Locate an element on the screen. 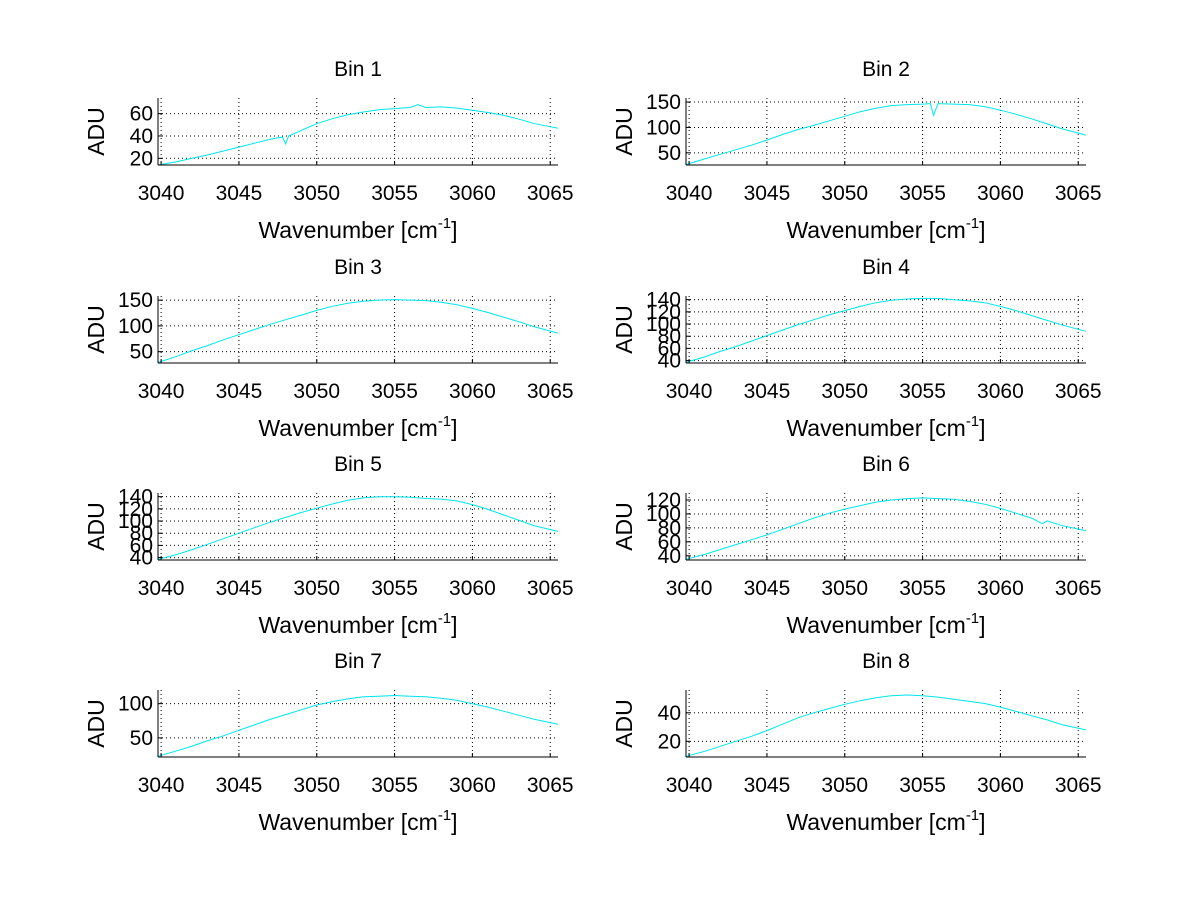  subplot-title: Bin 3 is located at coordinates (358, 267).